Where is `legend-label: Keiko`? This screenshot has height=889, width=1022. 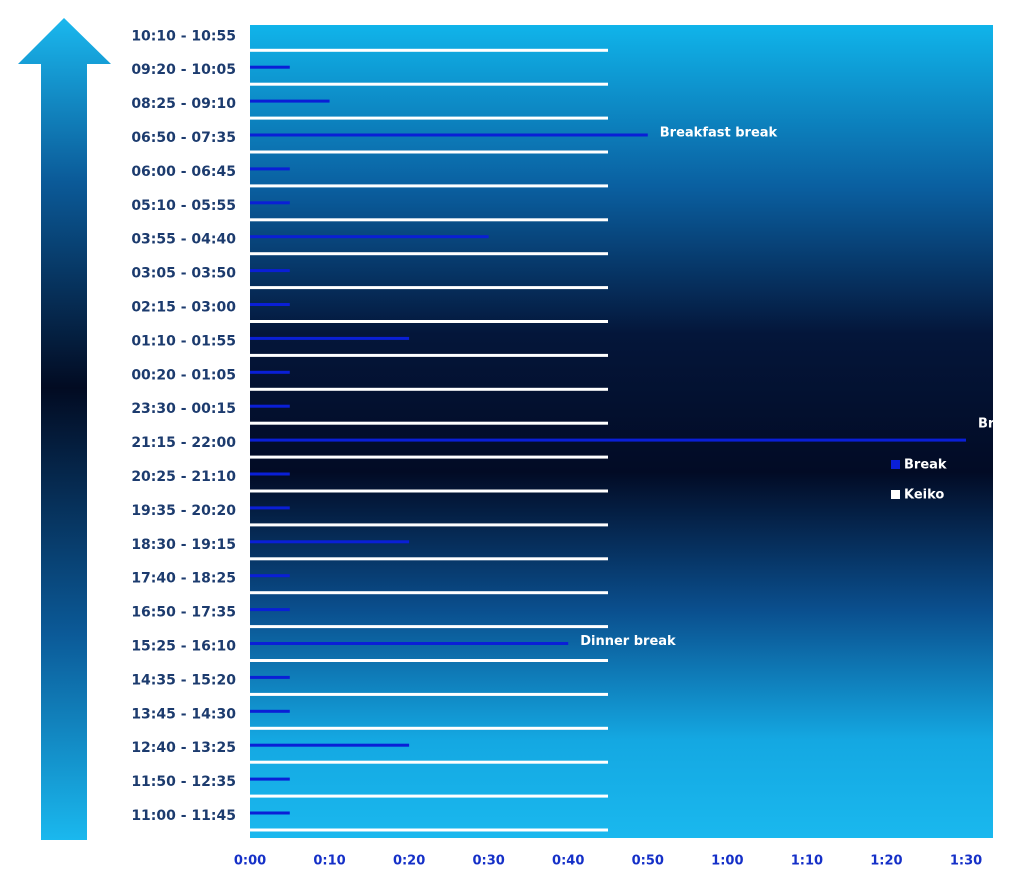 legend-label: Keiko is located at coordinates (924, 495).